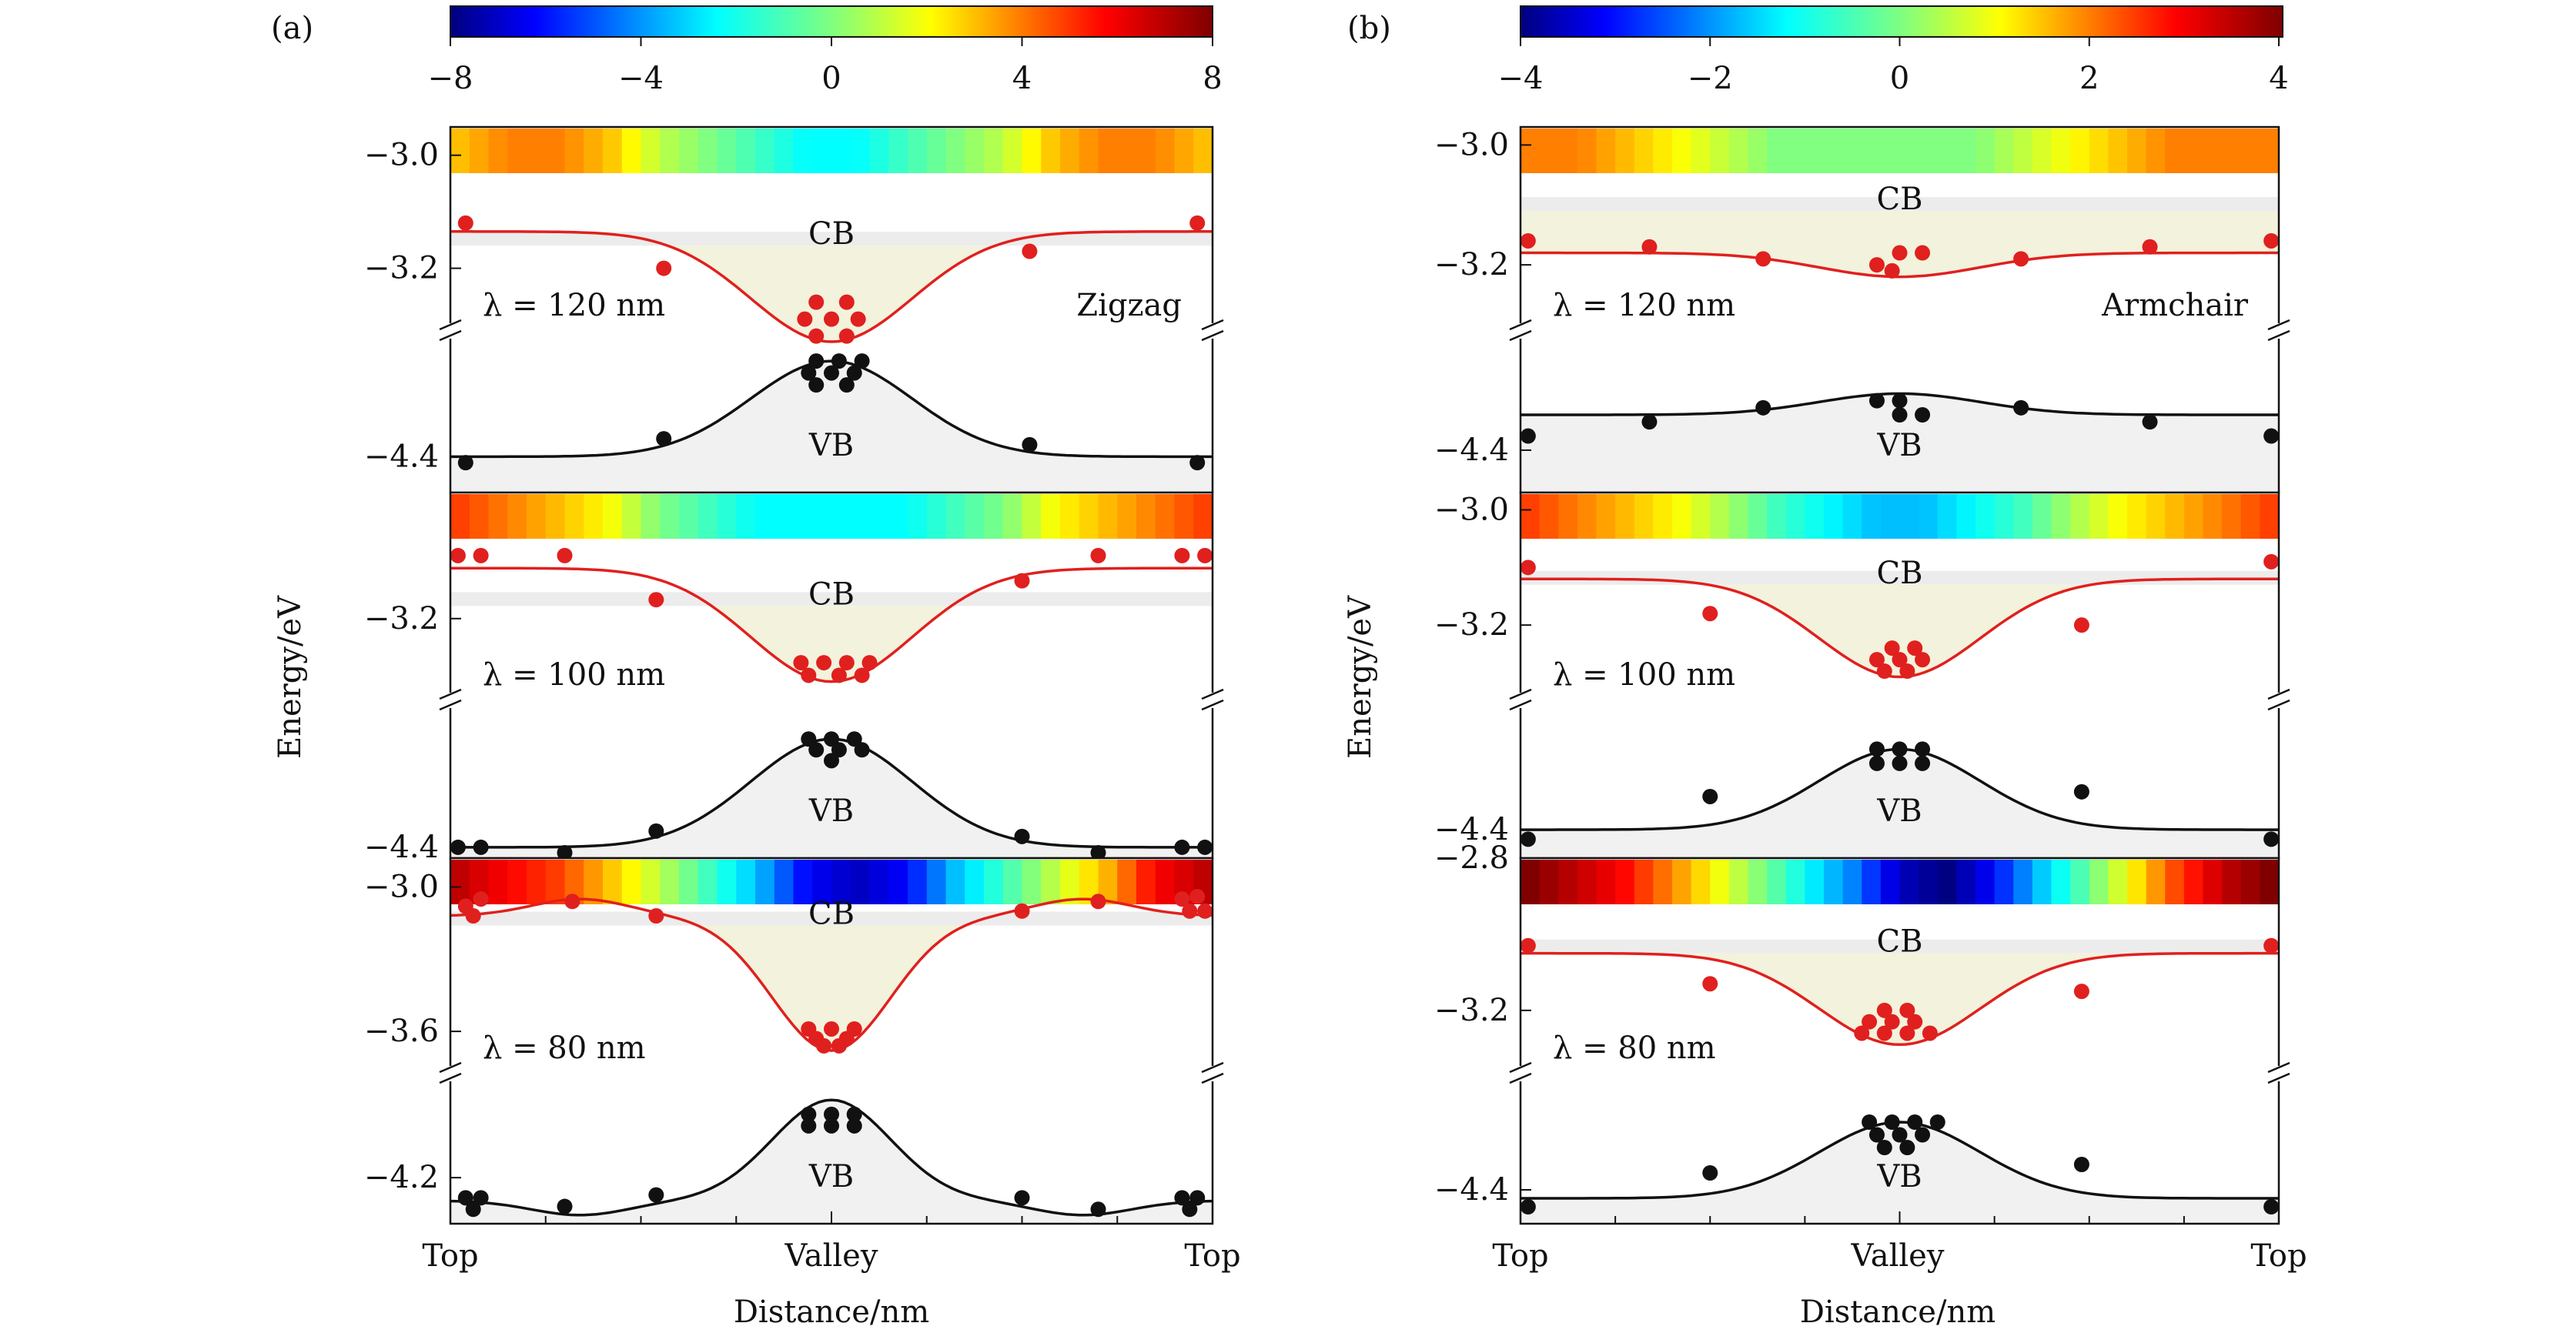 The image size is (2576, 1333). I want to click on vb-curve, so click(832, 1157).